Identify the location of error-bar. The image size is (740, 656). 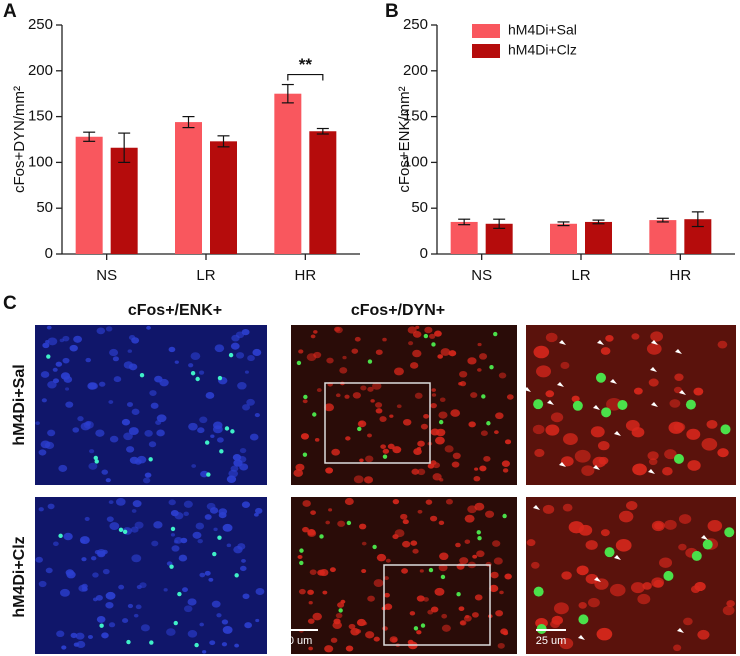
(223, 141).